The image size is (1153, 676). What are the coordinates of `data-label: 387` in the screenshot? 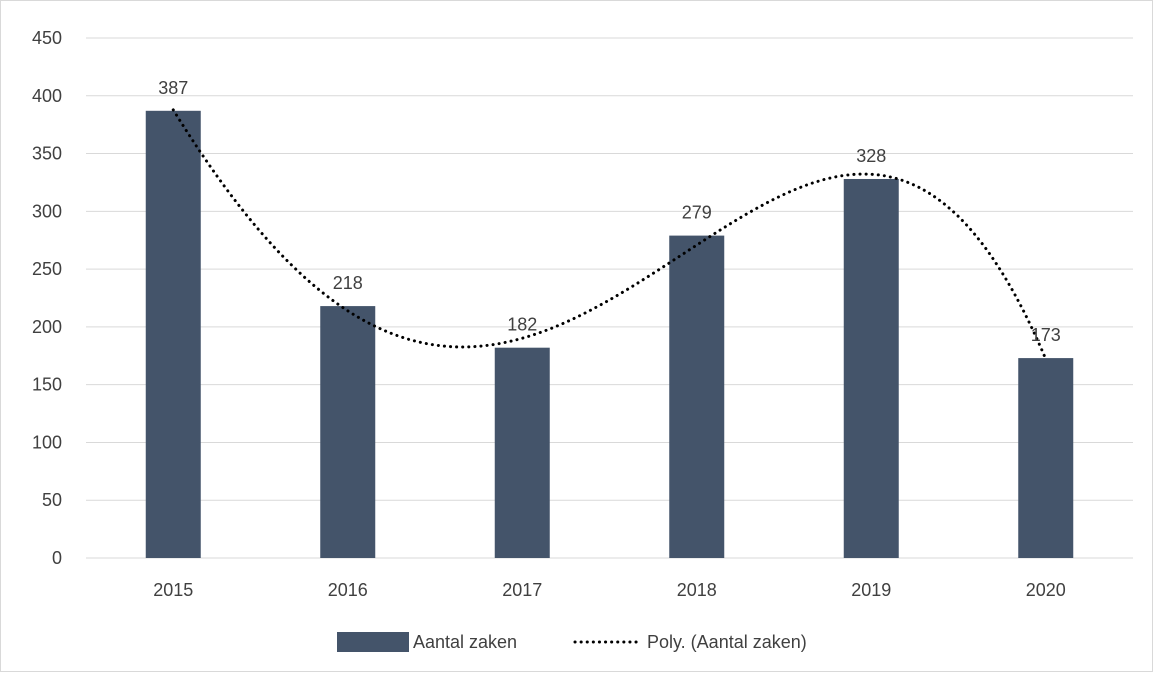 It's located at (173, 88).